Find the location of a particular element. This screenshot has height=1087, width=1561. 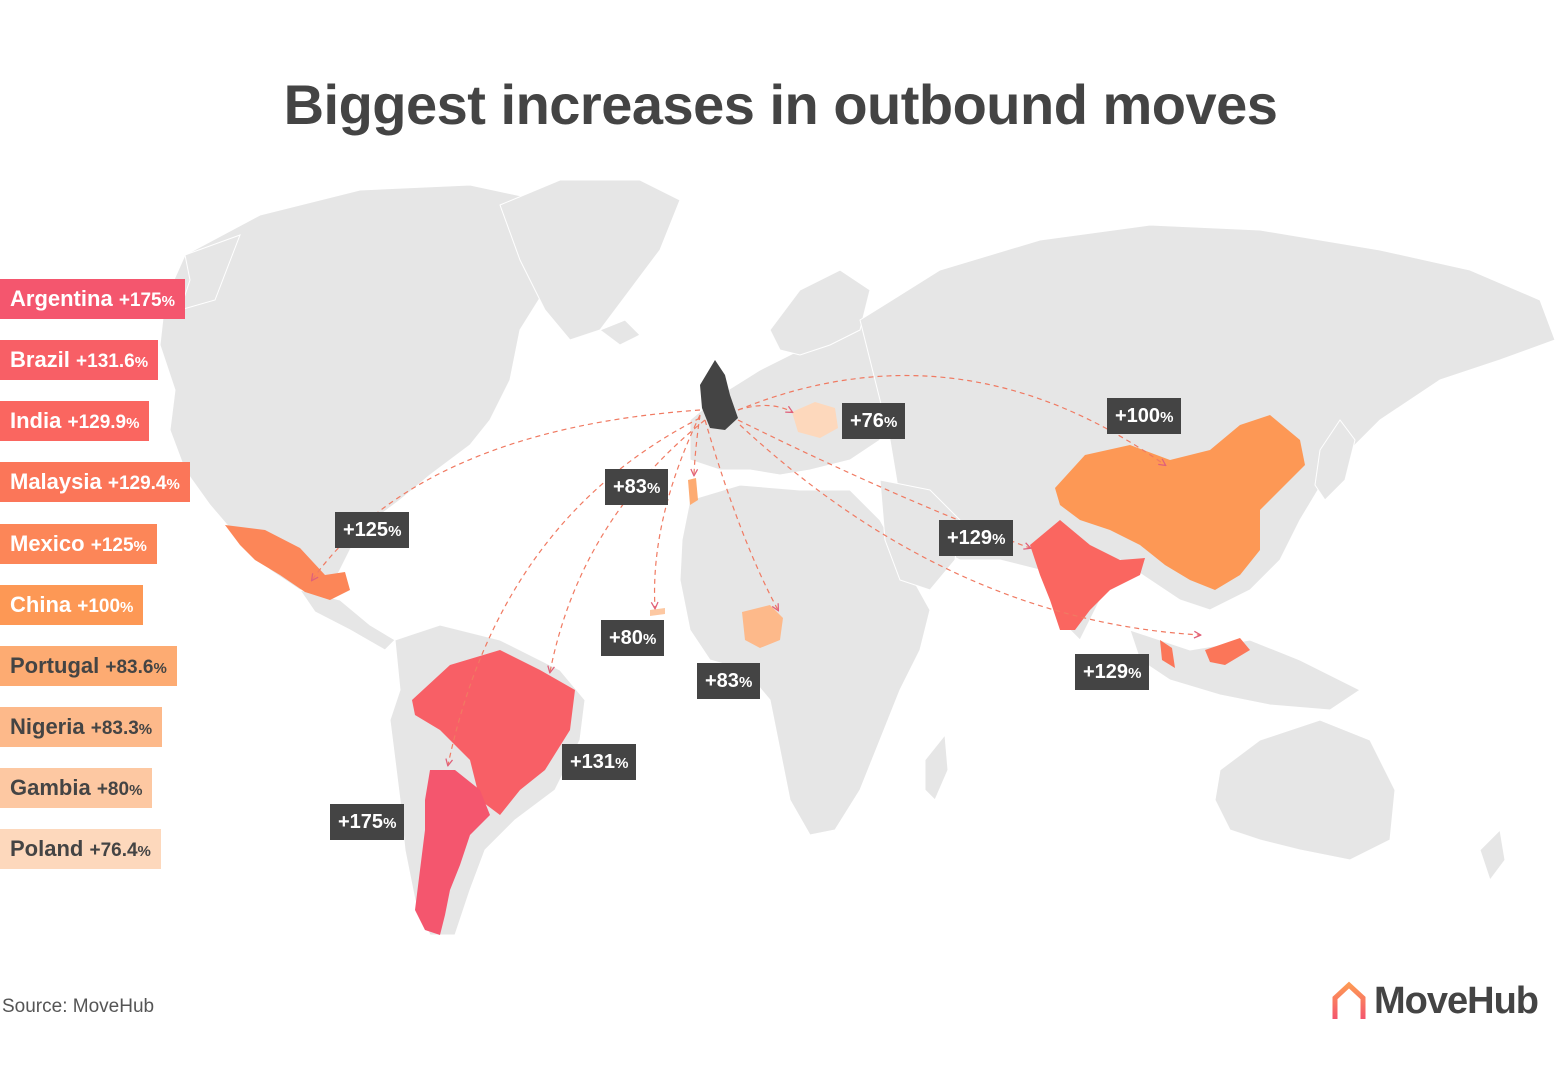

africa-land is located at coordinates (805, 660).